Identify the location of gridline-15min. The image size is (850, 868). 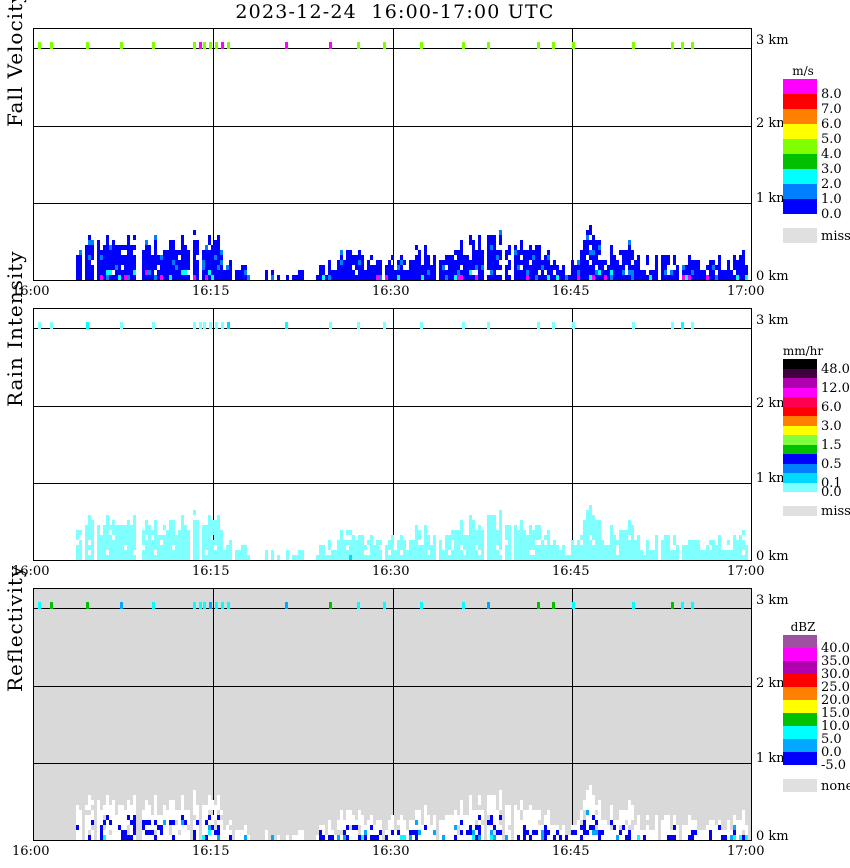
(213, 714).